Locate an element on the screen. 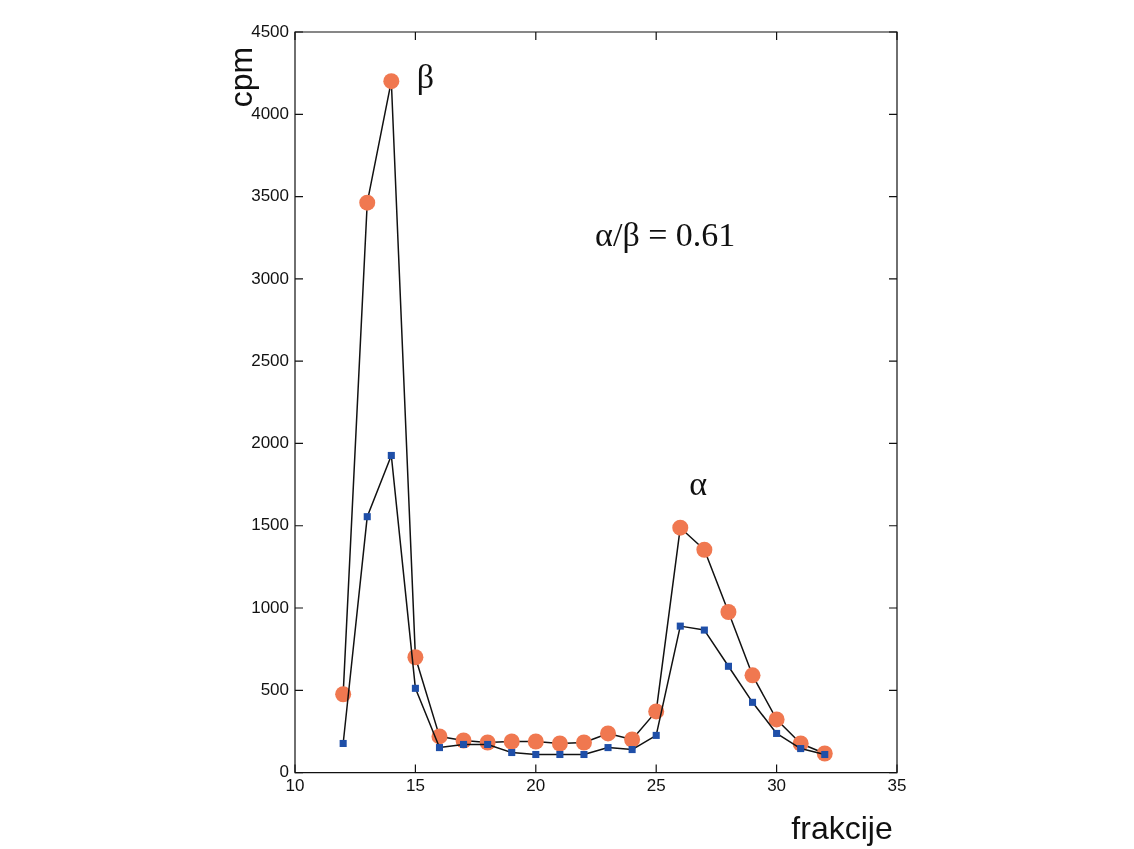 This screenshot has width=1134, height=849. y-tick-label: 2000 is located at coordinates (270, 443).